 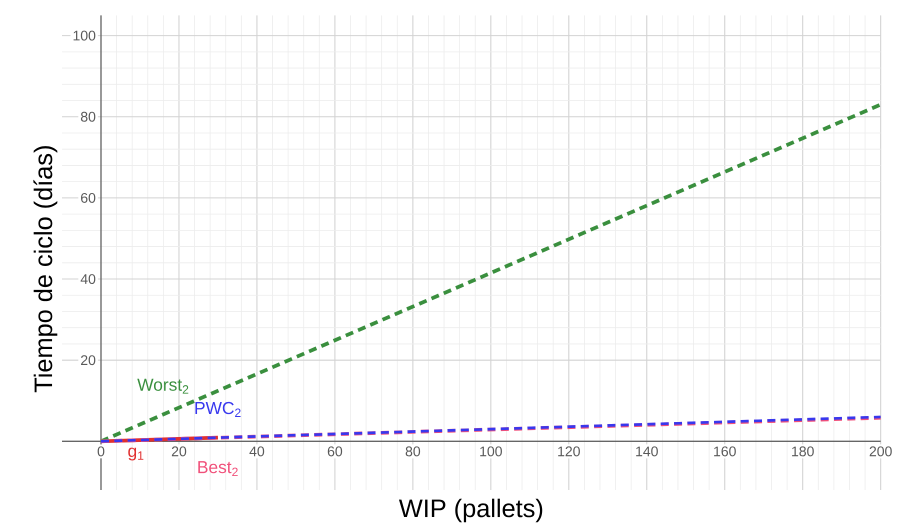 What do you see at coordinates (413, 451) in the screenshot?
I see `x-tick-label: 80` at bounding box center [413, 451].